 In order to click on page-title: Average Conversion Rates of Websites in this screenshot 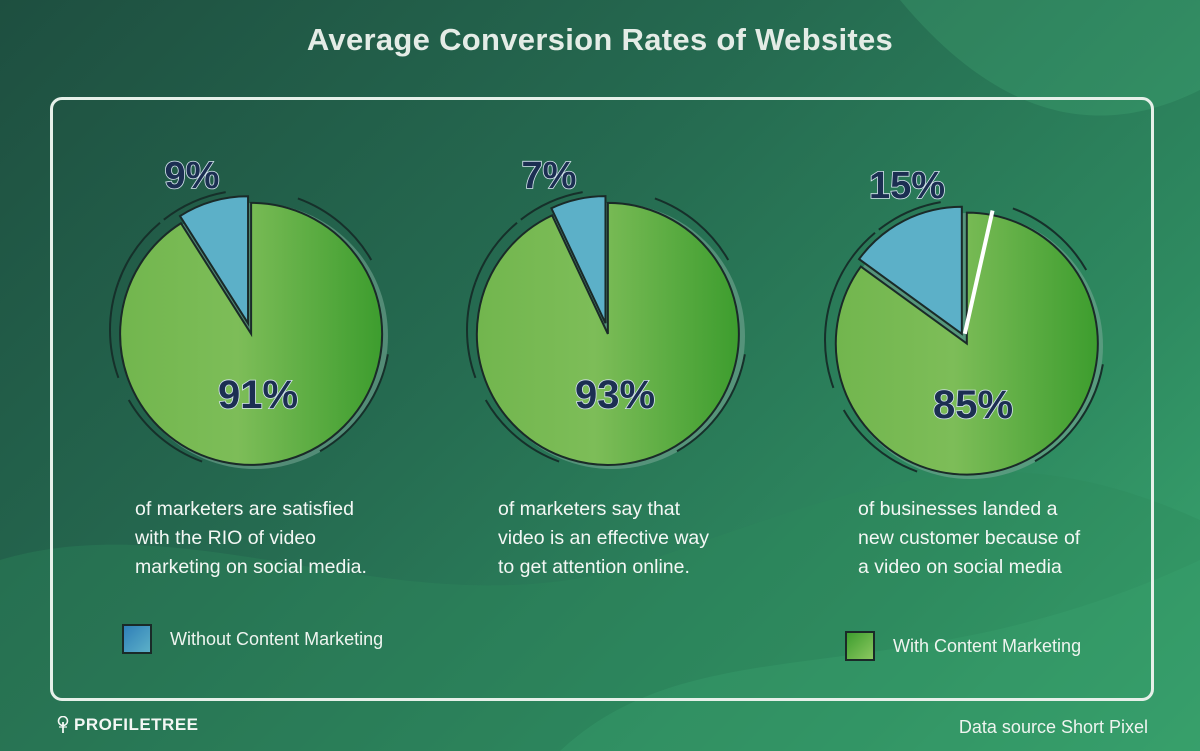, I will do `click(600, 39)`.